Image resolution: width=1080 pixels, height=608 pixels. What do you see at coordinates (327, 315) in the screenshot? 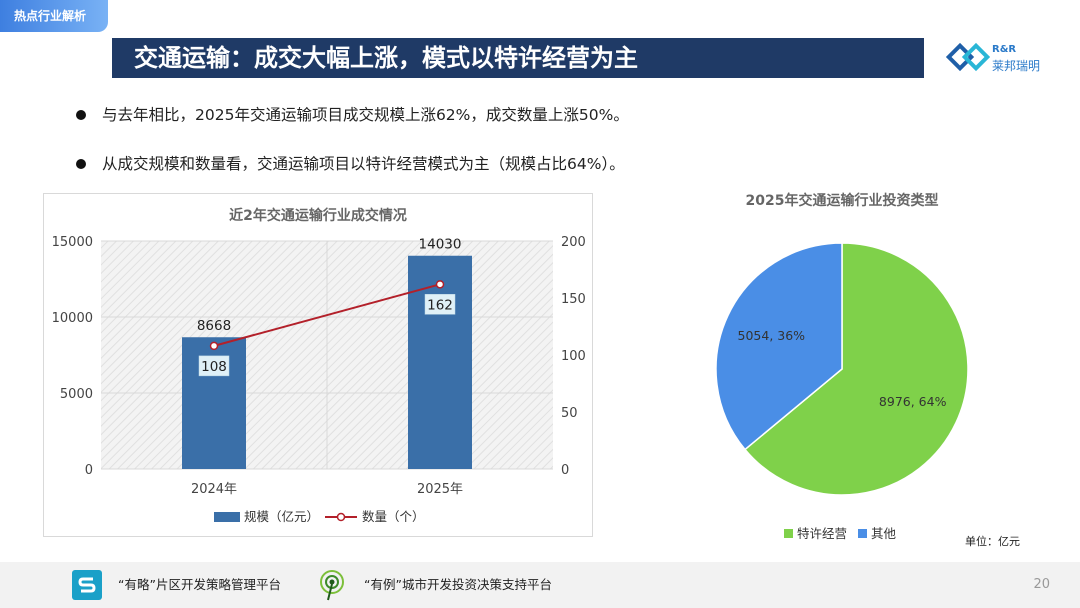
I see `series-line` at bounding box center [327, 315].